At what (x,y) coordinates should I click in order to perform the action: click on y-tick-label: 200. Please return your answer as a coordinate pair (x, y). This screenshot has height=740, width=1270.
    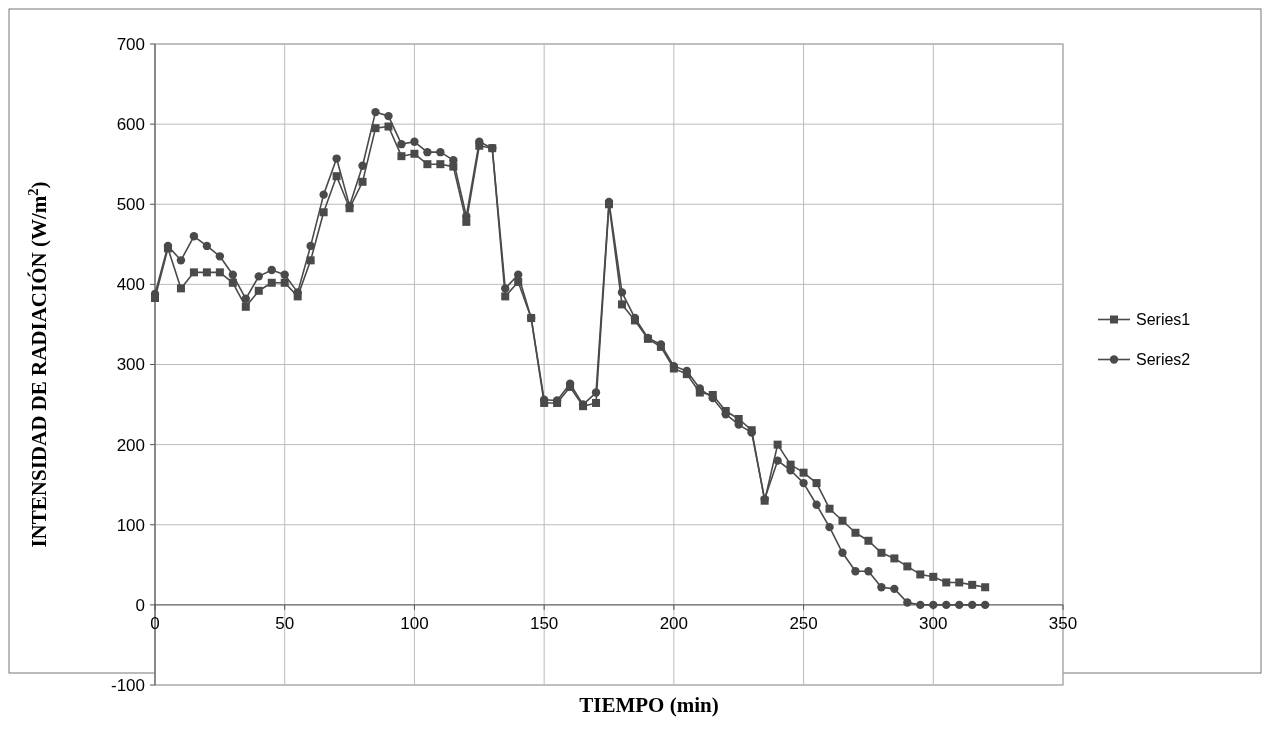
    Looking at the image, I should click on (130, 445).